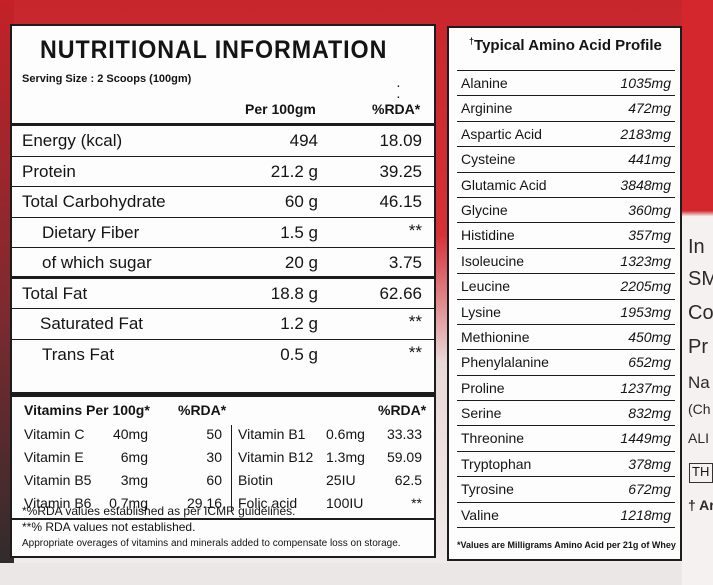 This screenshot has height=585, width=713. What do you see at coordinates (256, 480) in the screenshot?
I see `vitamin-name: Biotin` at bounding box center [256, 480].